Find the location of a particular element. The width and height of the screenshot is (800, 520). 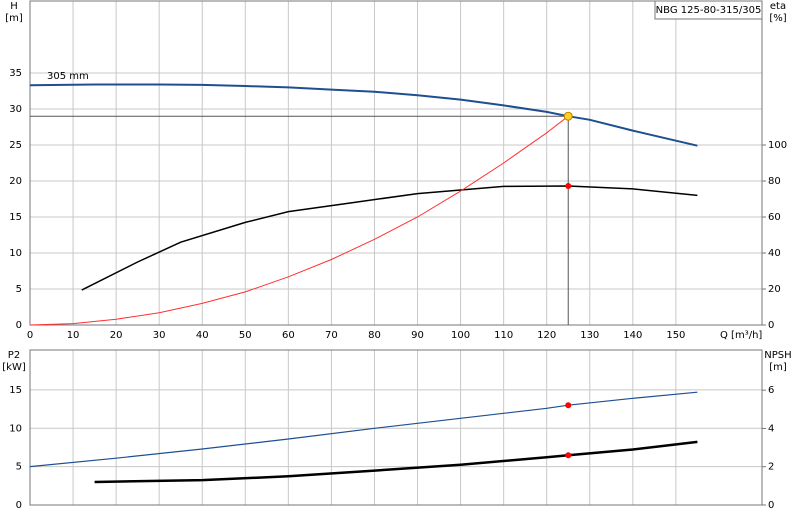

y-axis-label: H is located at coordinates (14, 6).